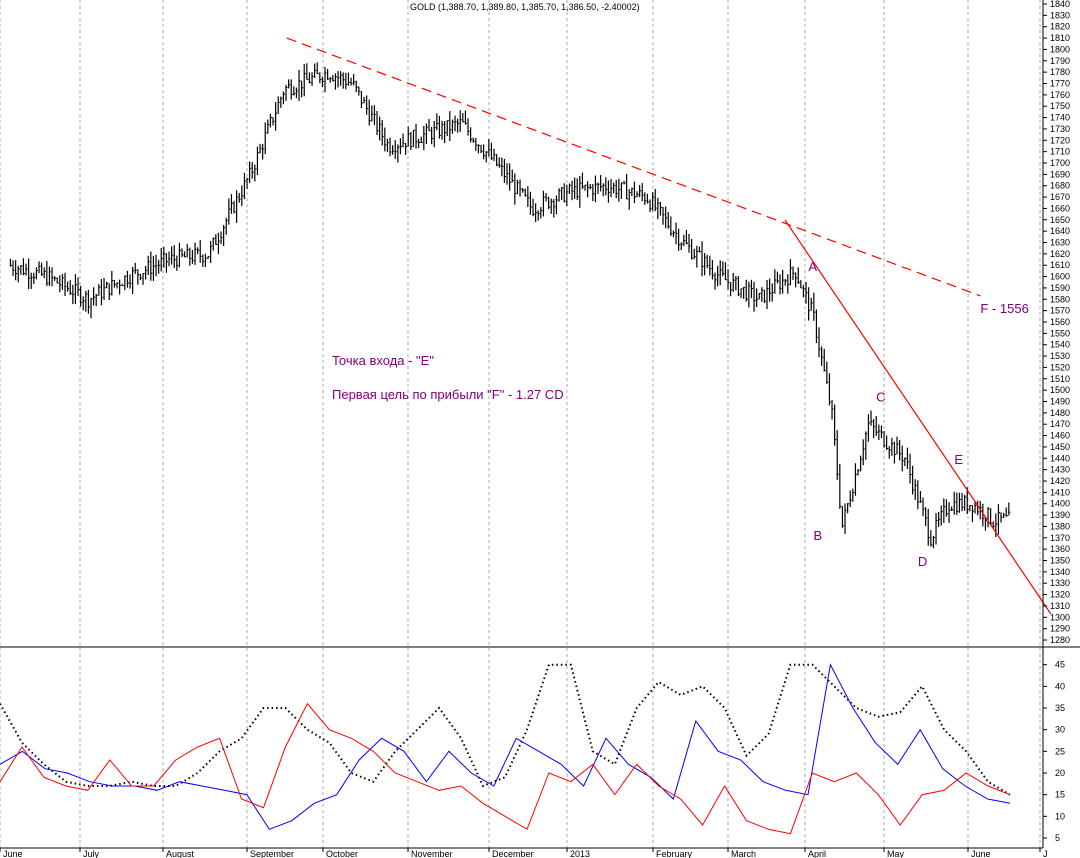 The width and height of the screenshot is (1080, 858). I want to click on price-tick-label: 1280, so click(1060, 640).